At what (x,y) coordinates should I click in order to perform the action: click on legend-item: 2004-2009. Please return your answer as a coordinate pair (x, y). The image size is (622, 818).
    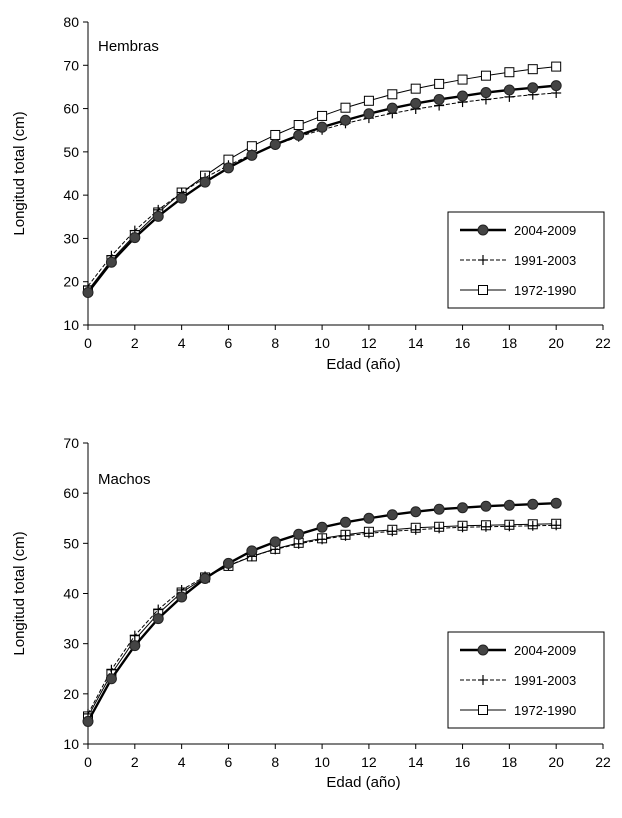
    Looking at the image, I should click on (518, 230).